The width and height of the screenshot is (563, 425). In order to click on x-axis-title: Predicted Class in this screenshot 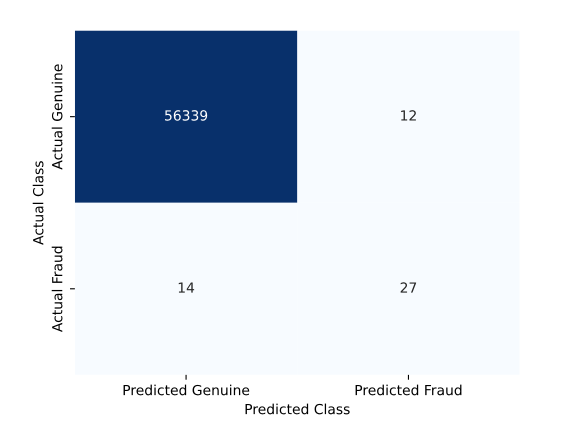, I will do `click(298, 409)`.